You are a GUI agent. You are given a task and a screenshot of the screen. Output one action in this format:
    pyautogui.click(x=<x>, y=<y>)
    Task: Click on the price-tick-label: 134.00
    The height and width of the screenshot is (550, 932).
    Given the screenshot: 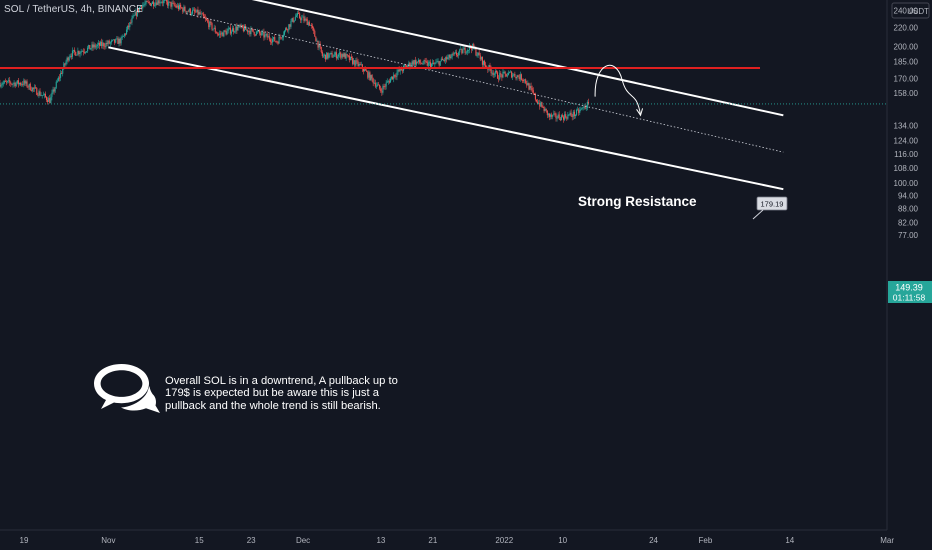 What is the action you would take?
    pyautogui.click(x=906, y=125)
    